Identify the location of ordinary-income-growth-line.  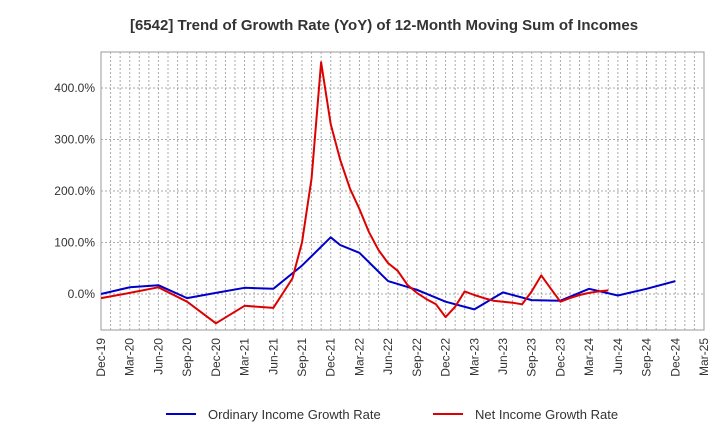
(388, 273).